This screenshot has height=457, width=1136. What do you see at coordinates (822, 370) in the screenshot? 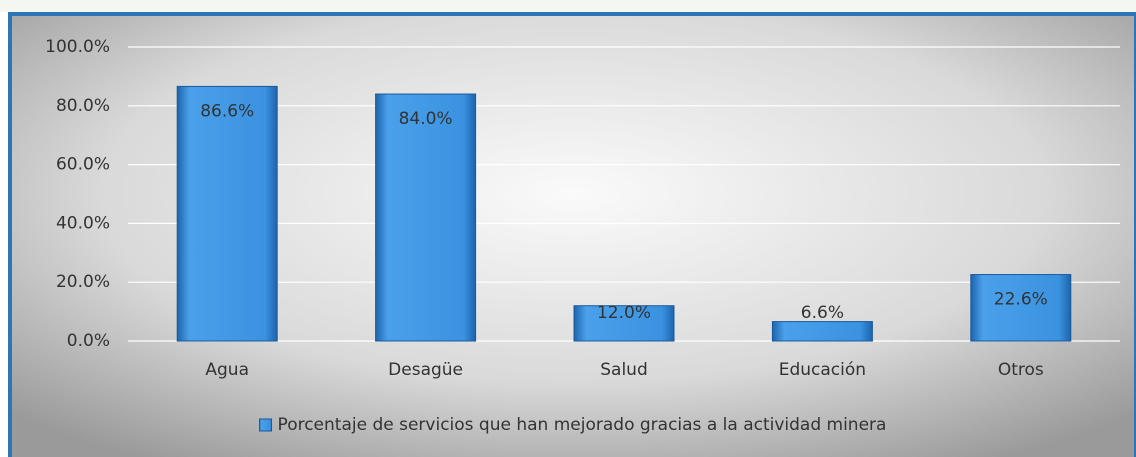
I see `x-tick-label: Educación` at bounding box center [822, 370].